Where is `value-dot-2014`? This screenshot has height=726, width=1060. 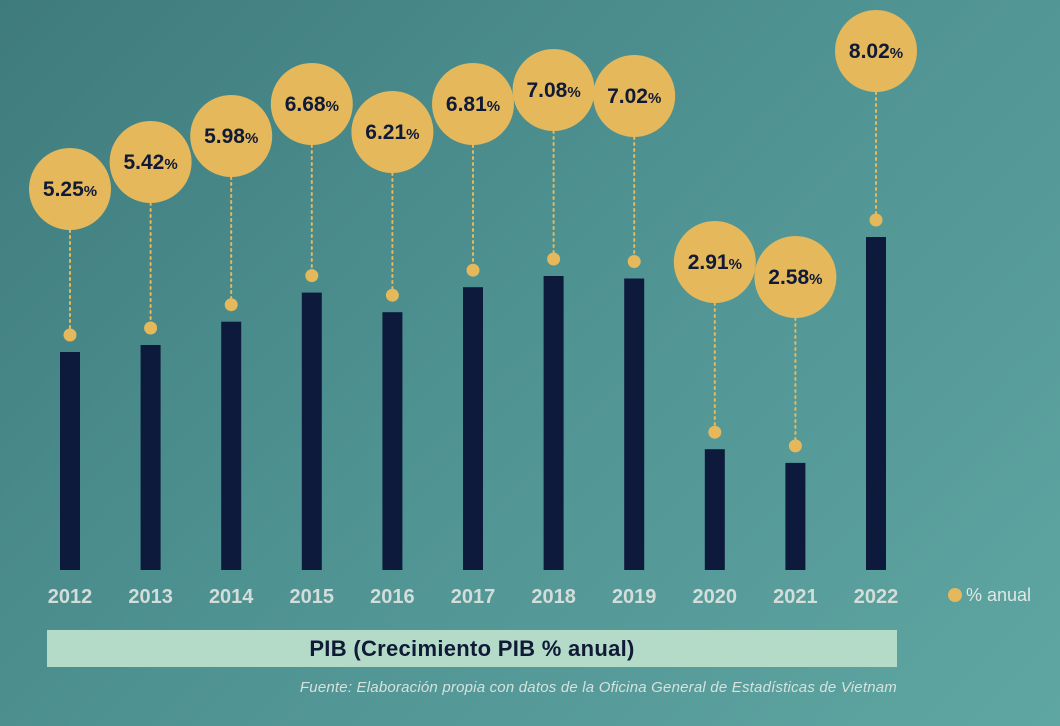
value-dot-2014 is located at coordinates (231, 305).